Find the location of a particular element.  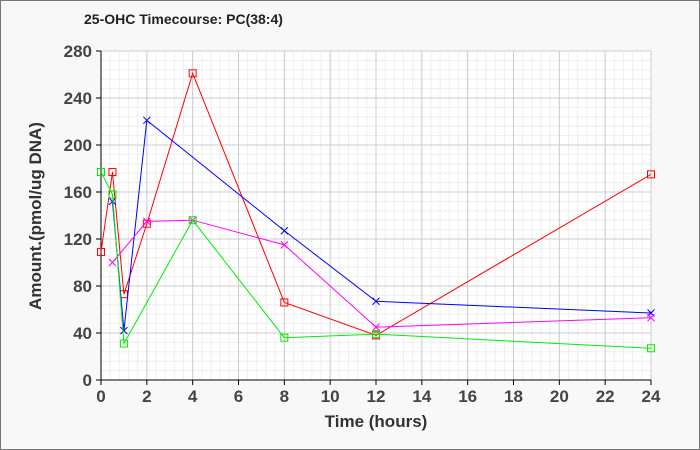

chart-title: 25-OHC Timecourse: PC(38:4) is located at coordinates (183, 19).